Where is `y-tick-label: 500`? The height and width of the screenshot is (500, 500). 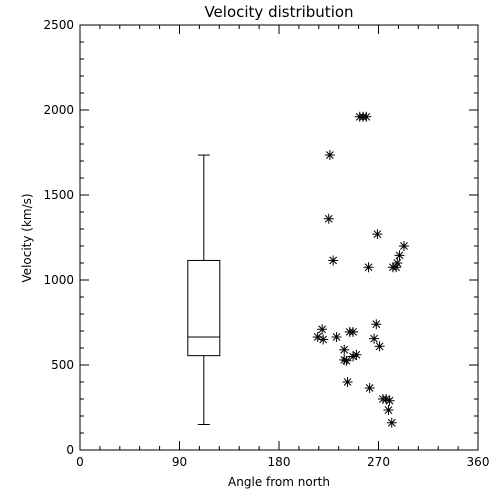 y-tick-label: 500 is located at coordinates (62, 365).